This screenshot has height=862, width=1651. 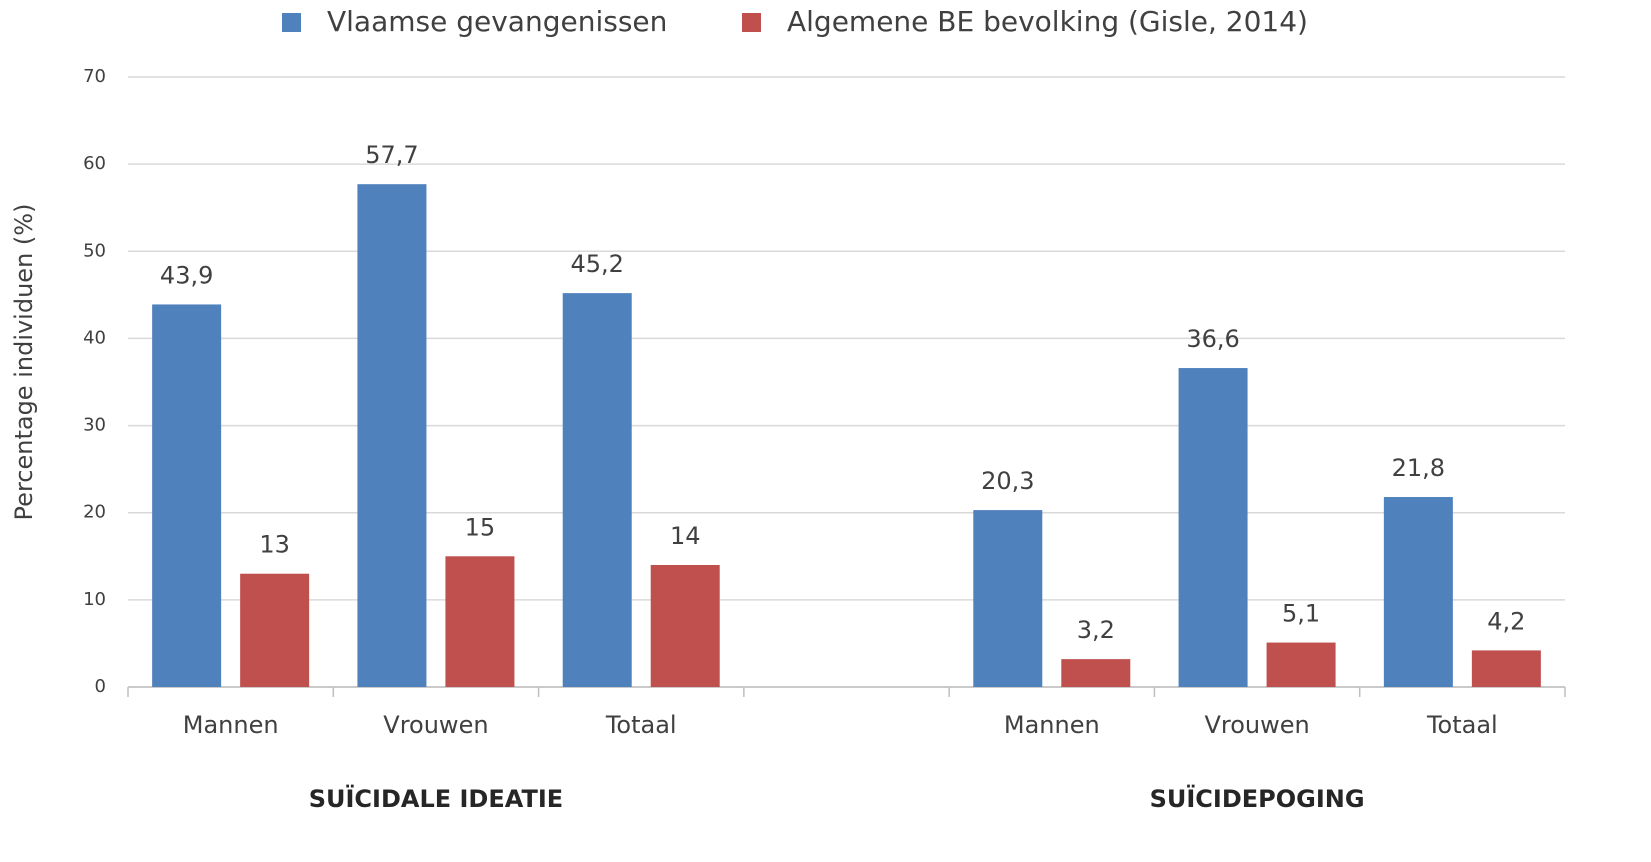 What do you see at coordinates (94, 512) in the screenshot?
I see `y-tick-label: 20` at bounding box center [94, 512].